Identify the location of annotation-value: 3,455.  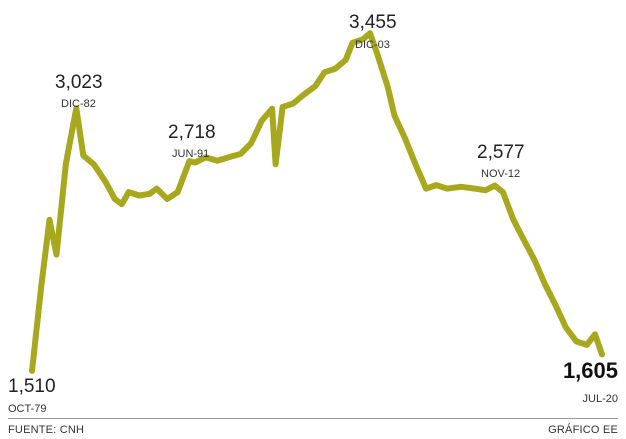
(373, 22).